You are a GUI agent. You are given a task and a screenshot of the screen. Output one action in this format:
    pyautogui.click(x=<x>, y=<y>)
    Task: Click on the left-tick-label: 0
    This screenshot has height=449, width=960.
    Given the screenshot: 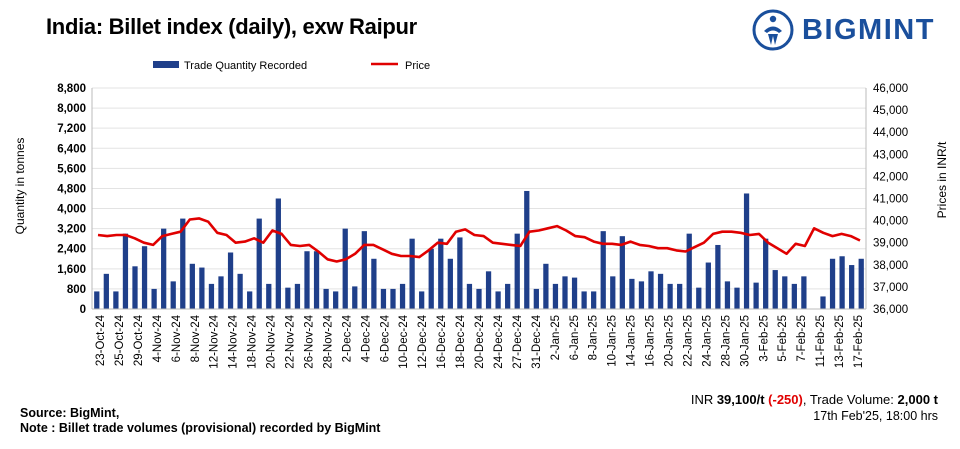 What is the action you would take?
    pyautogui.click(x=83, y=310)
    